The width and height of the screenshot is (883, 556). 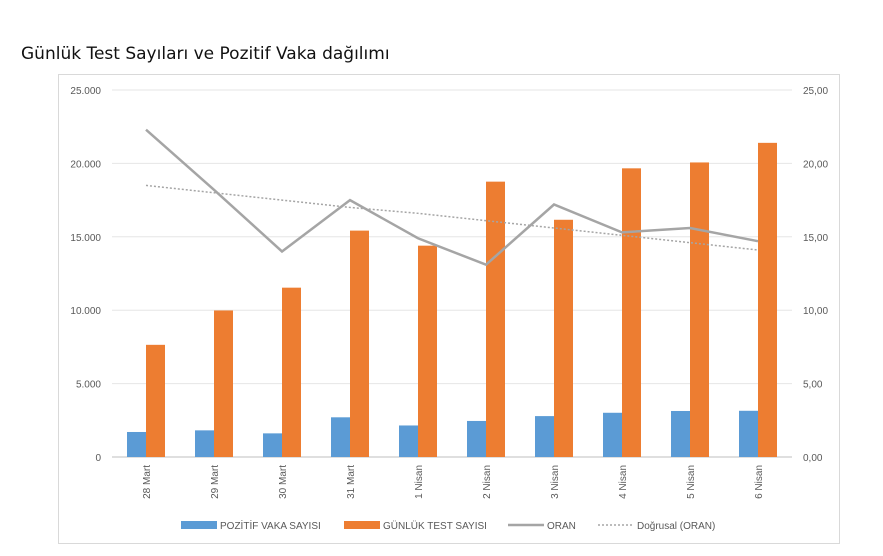 I want to click on y-right-tick-label: 10,00, so click(x=815, y=311).